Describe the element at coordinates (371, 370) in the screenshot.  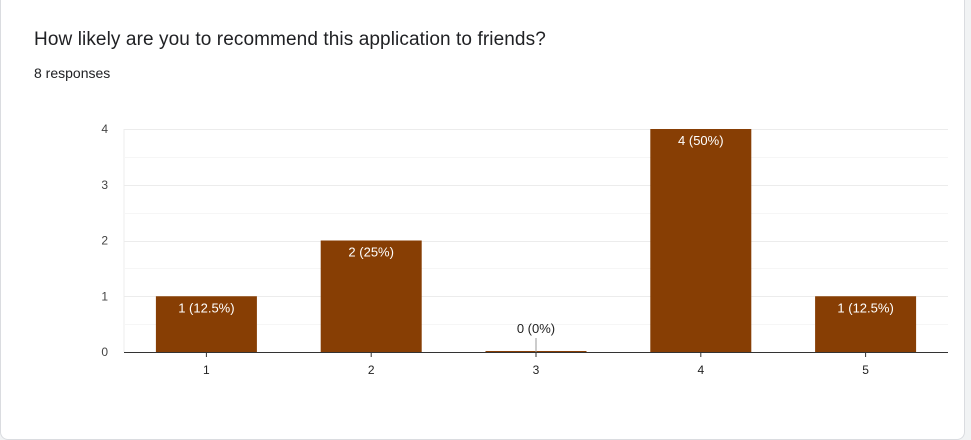
I see `x-tick-label: 2` at that location.